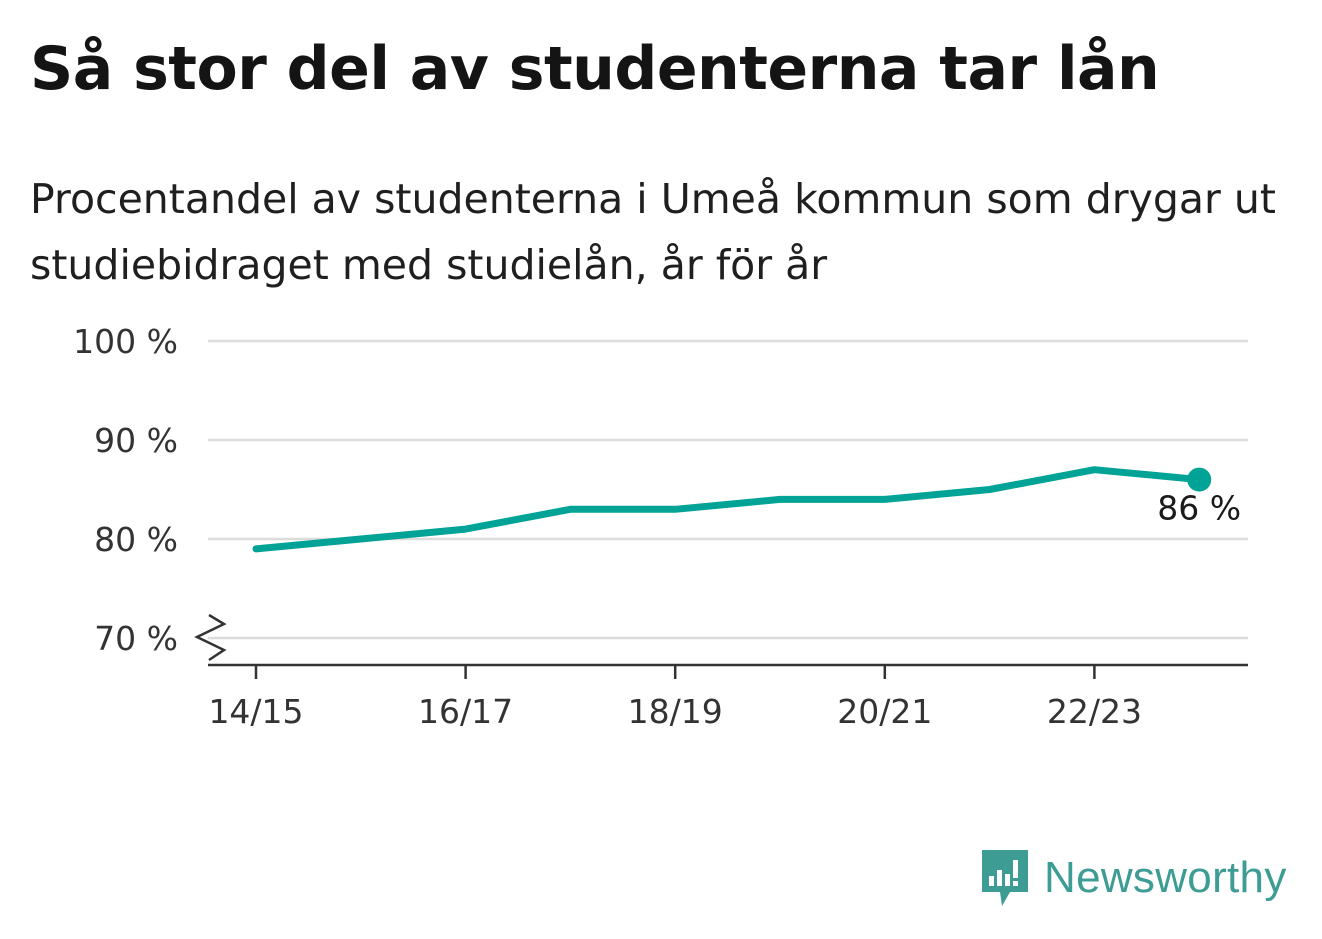 This screenshot has width=1322, height=939. What do you see at coordinates (136, 539) in the screenshot?
I see `y-tick-label: 80 %` at bounding box center [136, 539].